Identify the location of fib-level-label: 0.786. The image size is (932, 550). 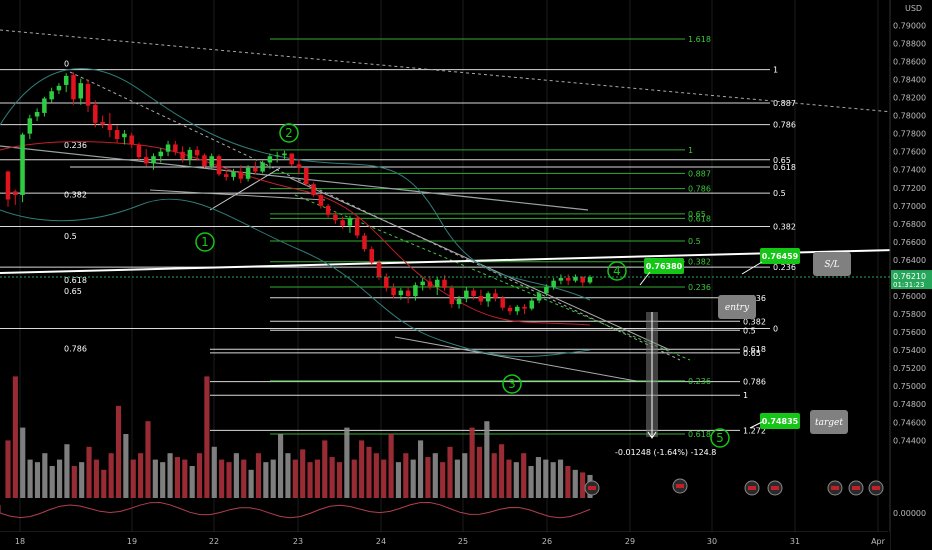
(784, 125).